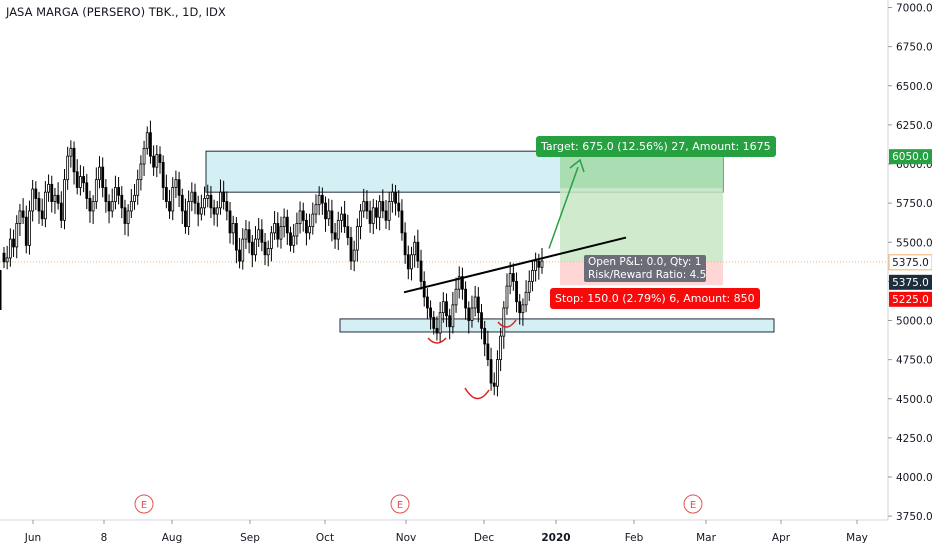 Image resolution: width=932 pixels, height=550 pixels. I want to click on target-arrow-line, so click(563, 207).